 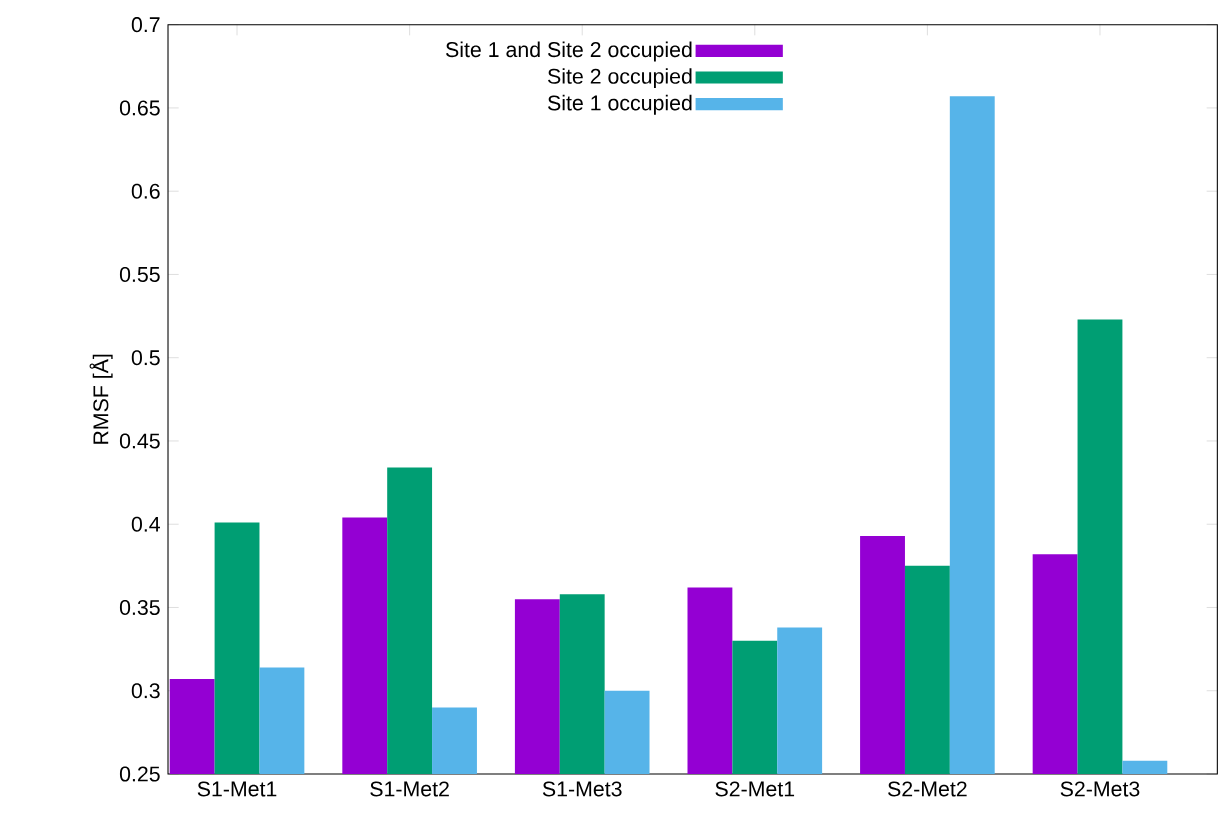 I want to click on y-tick-label: 0.55, so click(x=139, y=274).